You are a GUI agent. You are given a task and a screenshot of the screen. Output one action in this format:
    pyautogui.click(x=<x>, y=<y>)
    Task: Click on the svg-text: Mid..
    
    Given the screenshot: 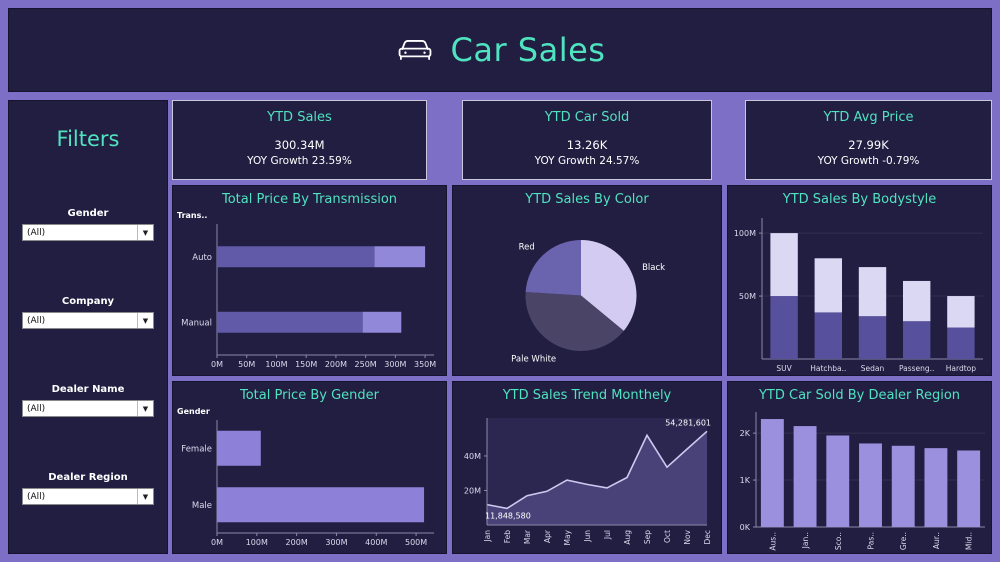 What is the action you would take?
    pyautogui.click(x=969, y=541)
    